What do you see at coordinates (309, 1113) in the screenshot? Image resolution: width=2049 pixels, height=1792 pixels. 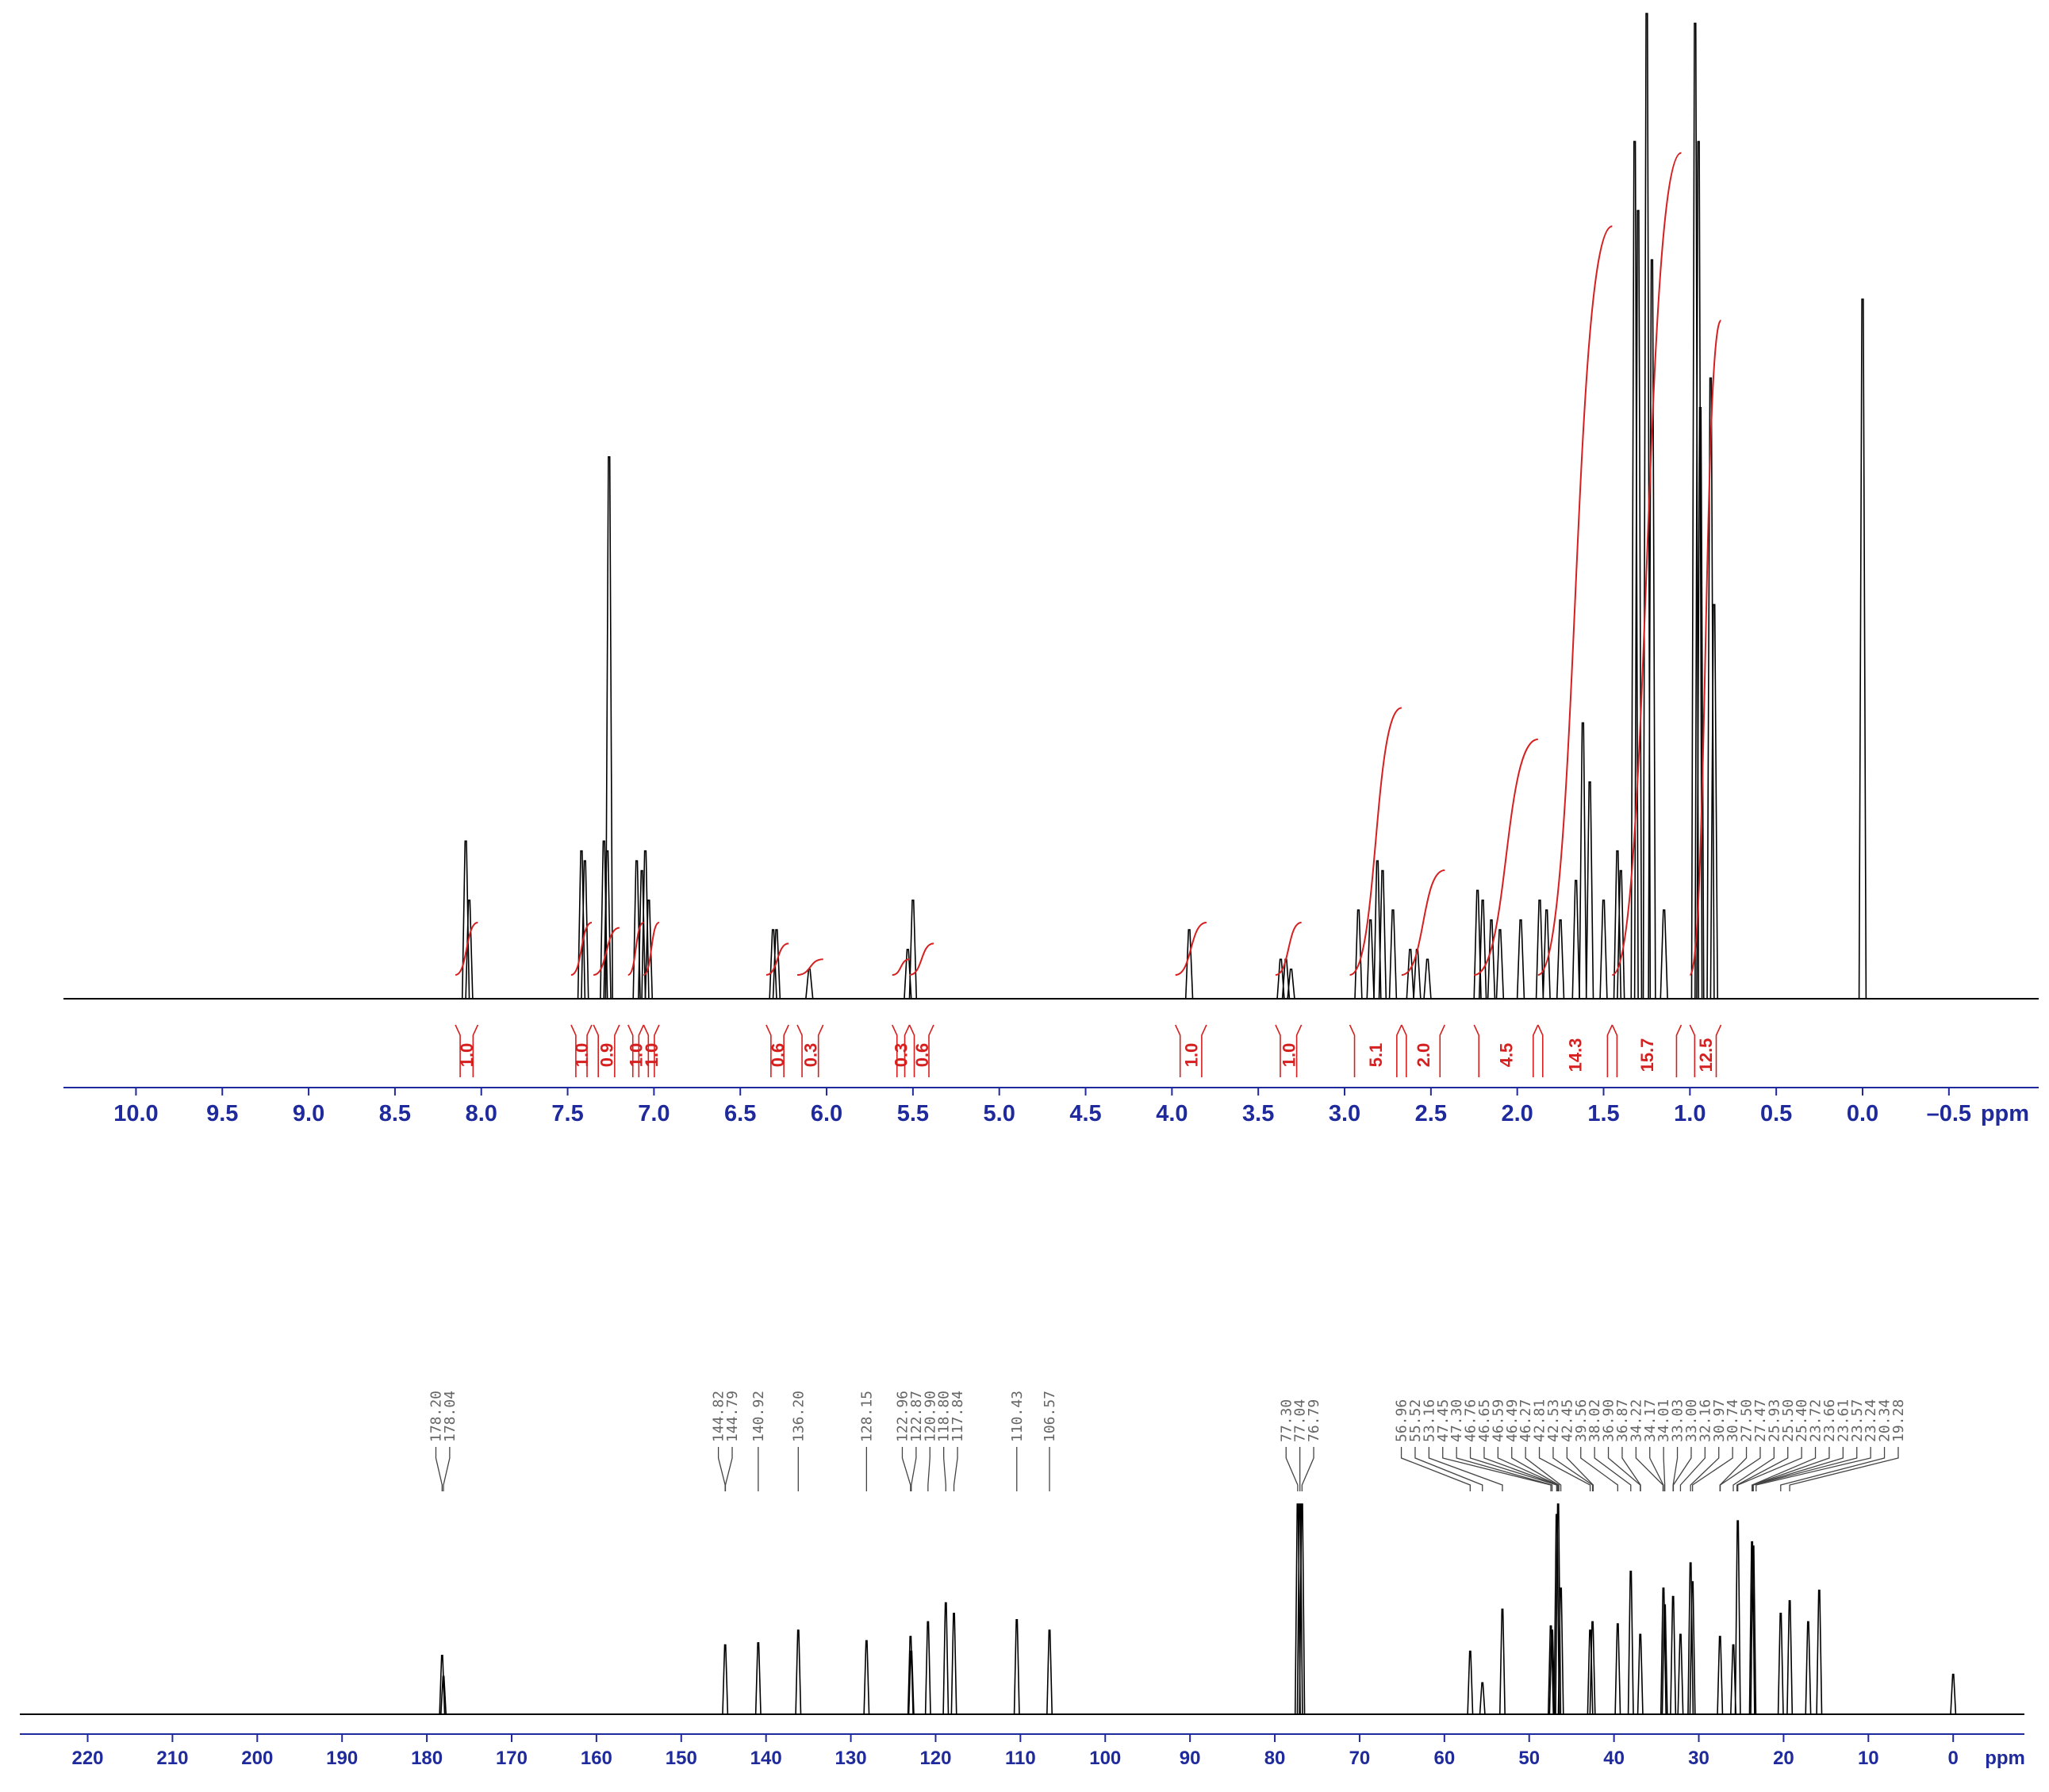 I see `x-tick-label: 9.0` at bounding box center [309, 1113].